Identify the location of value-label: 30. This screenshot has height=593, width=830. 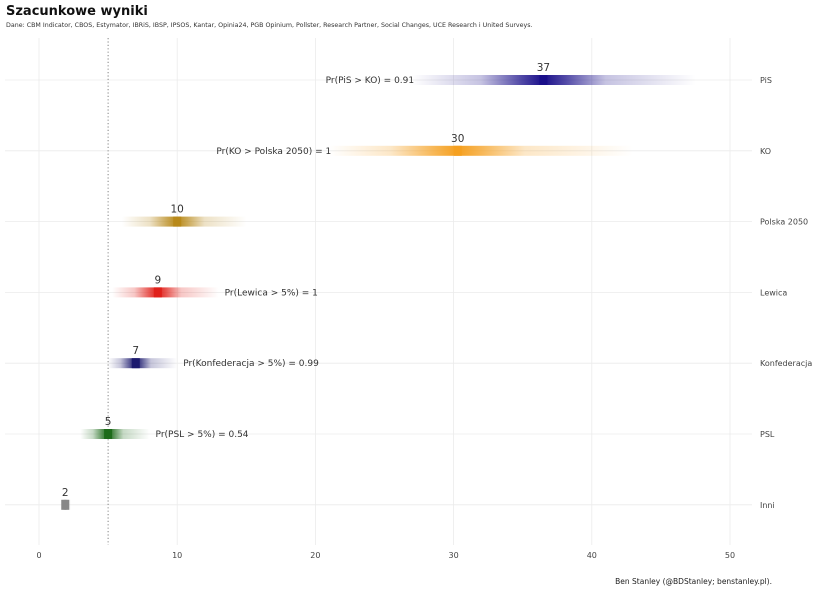
(457, 139).